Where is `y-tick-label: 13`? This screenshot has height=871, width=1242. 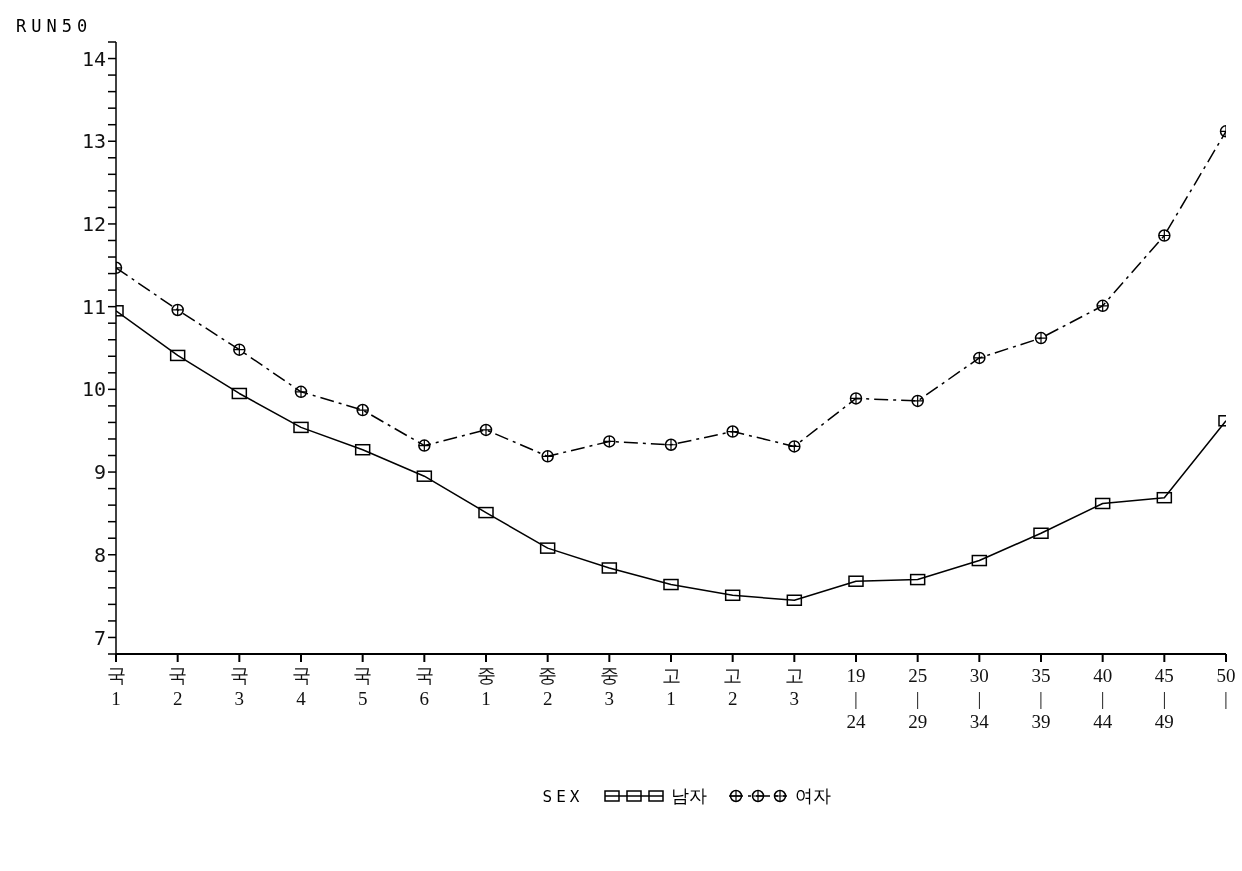 y-tick-label: 13 is located at coordinates (93, 141).